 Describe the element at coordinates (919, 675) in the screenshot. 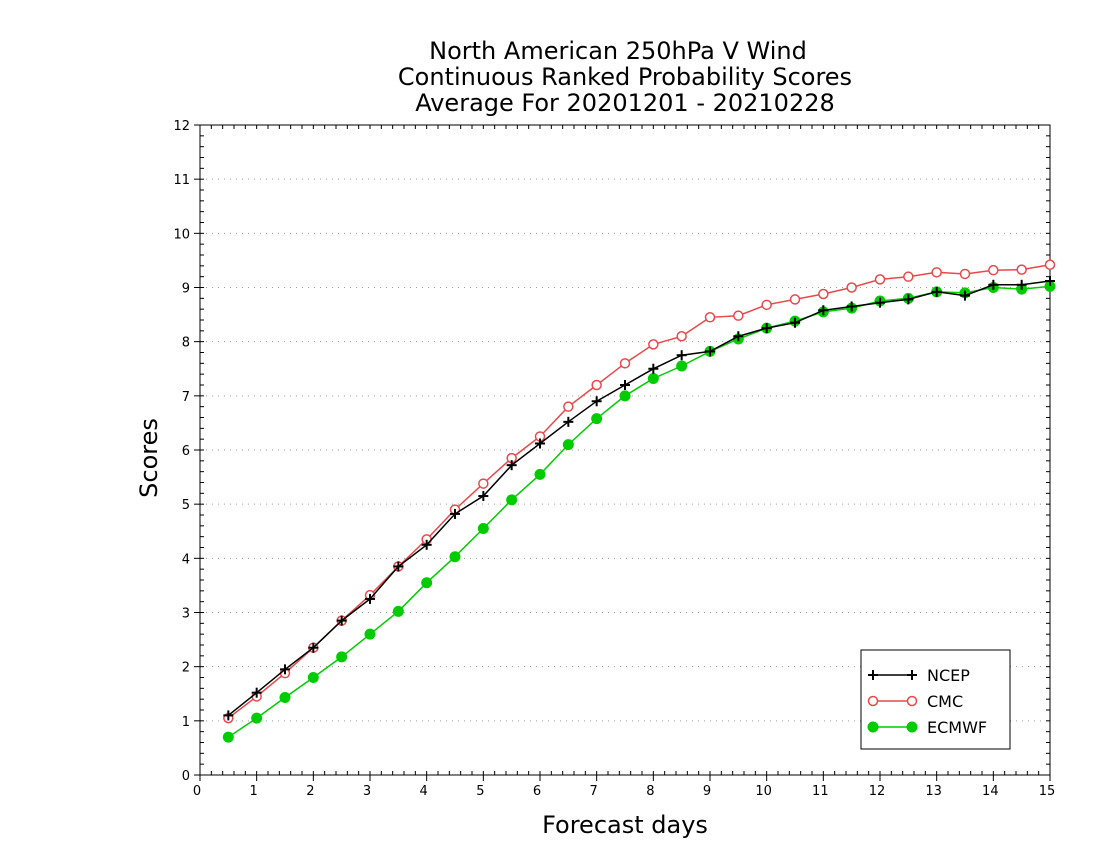

I see `legend-item-ncep: NCEP` at that location.